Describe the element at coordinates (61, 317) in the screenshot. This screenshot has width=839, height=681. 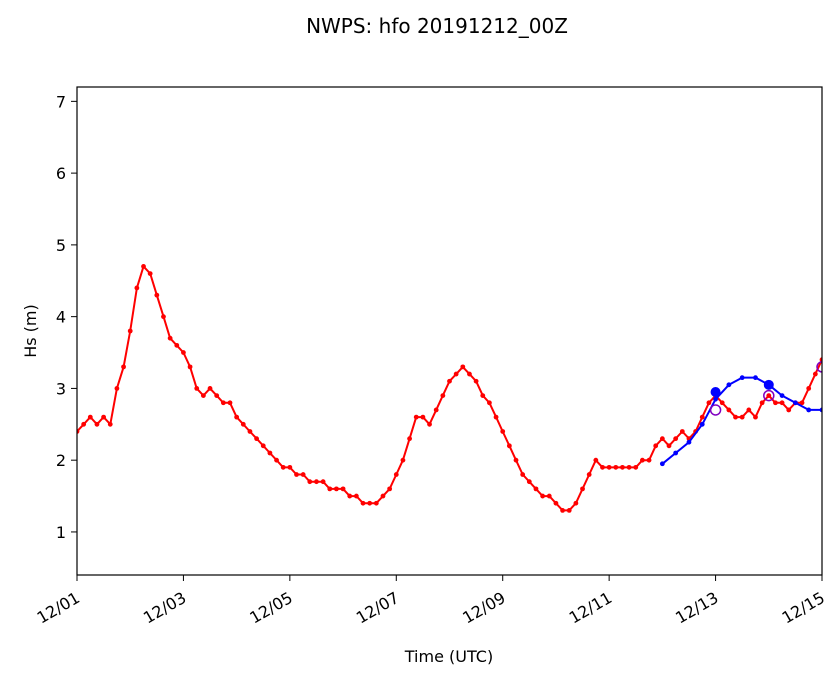
I see `y-tick-label: 4` at that location.